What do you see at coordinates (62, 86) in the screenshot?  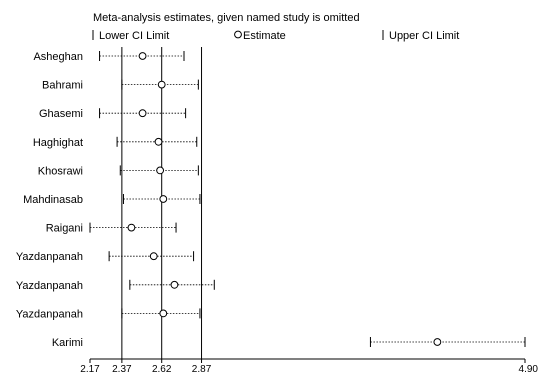 I see `study-label: Bahrami` at bounding box center [62, 86].